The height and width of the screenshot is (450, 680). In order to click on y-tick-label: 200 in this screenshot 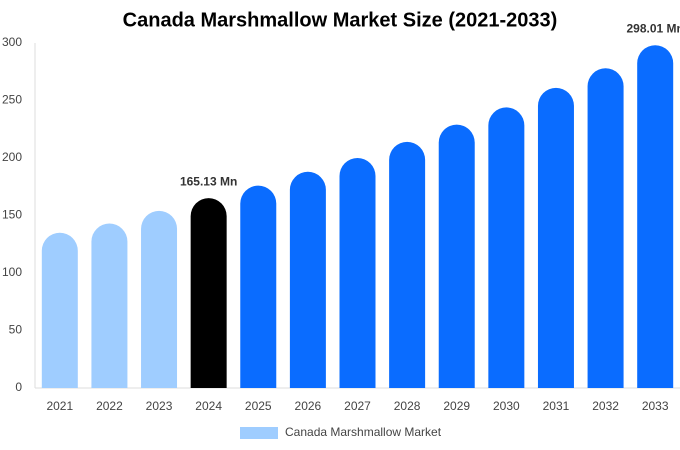, I will do `click(12, 157)`.